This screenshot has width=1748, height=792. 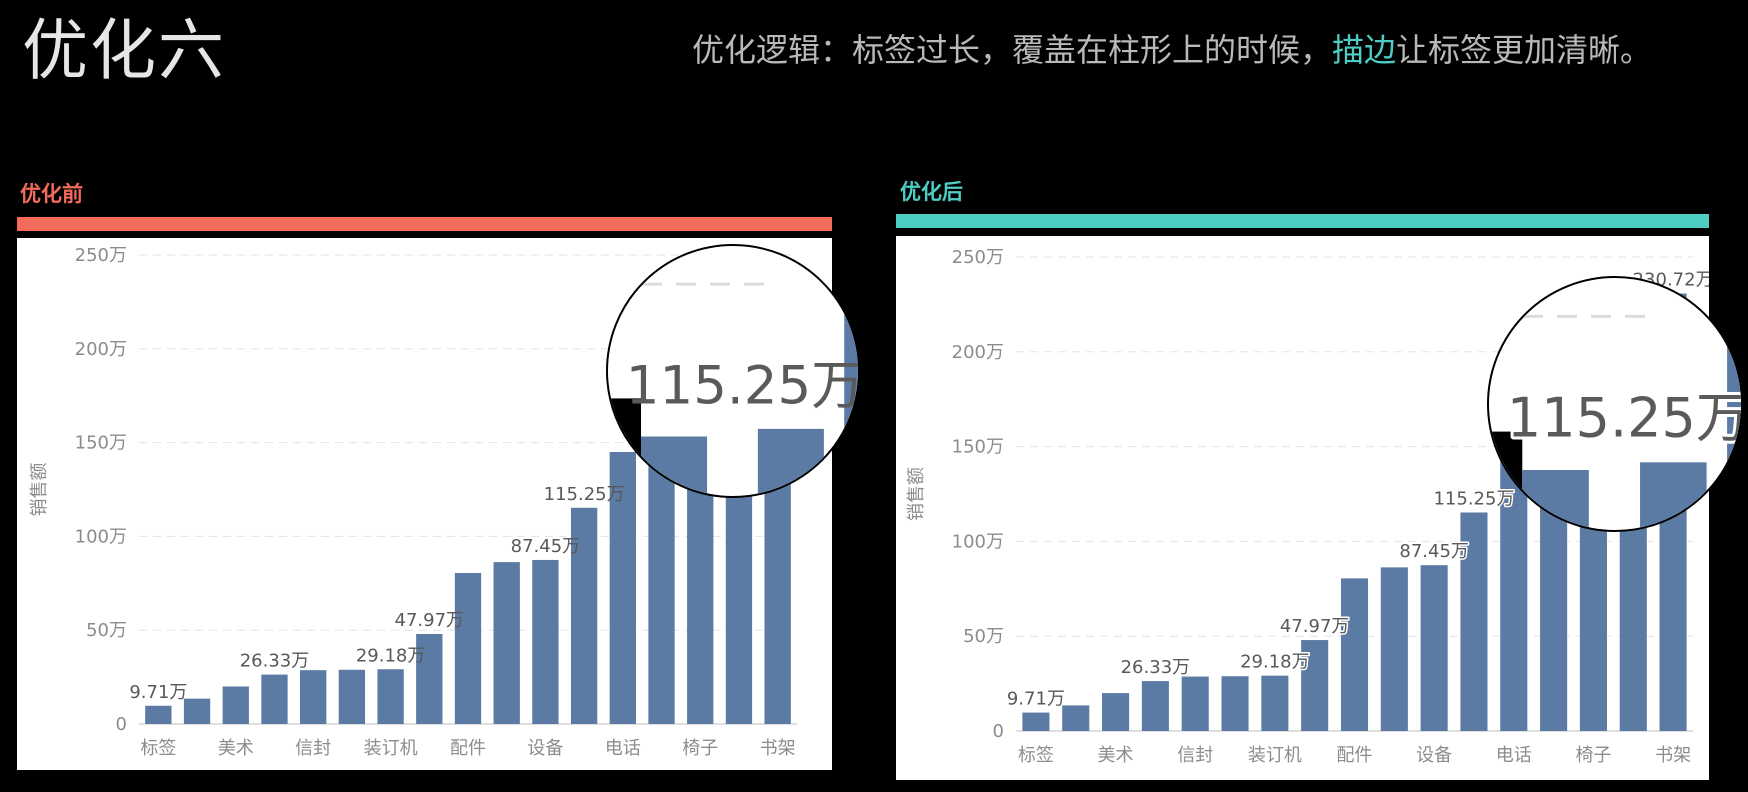 I want to click on before-x-tick-label: 标签, so click(x=158, y=748).